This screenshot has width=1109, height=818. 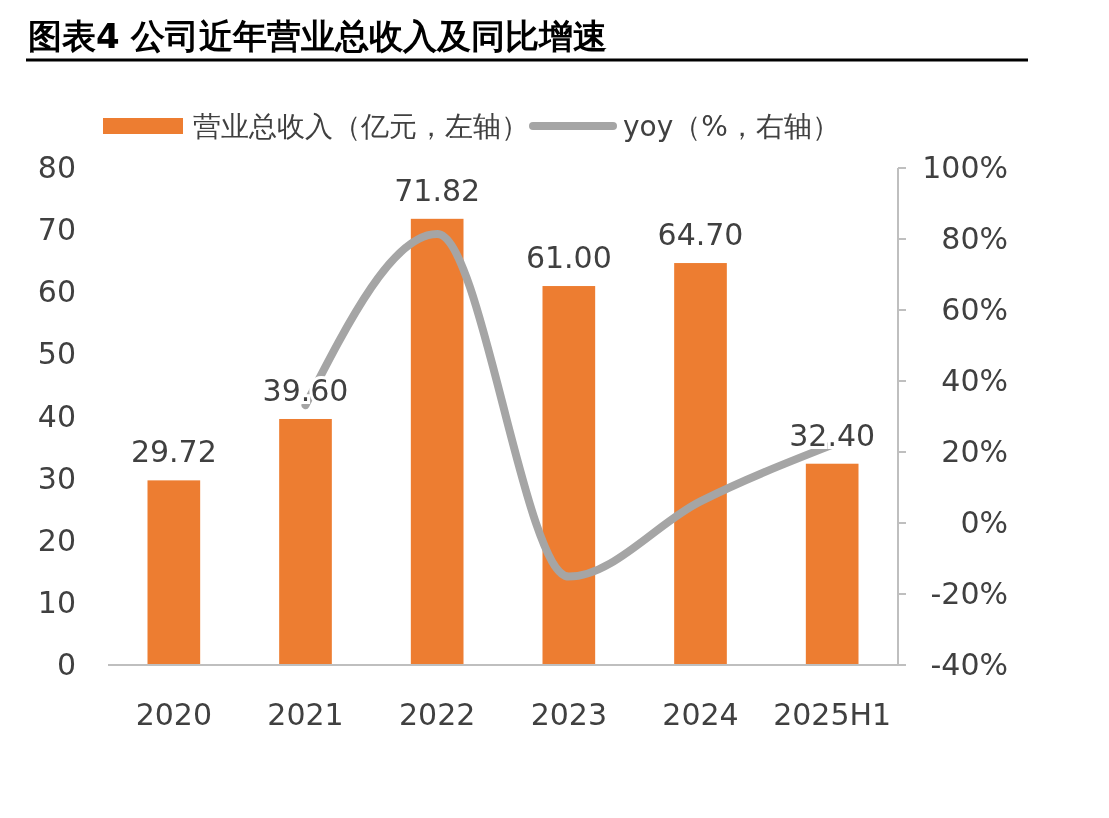 What do you see at coordinates (832, 435) in the screenshot?
I see `data-label: 32.40` at bounding box center [832, 435].